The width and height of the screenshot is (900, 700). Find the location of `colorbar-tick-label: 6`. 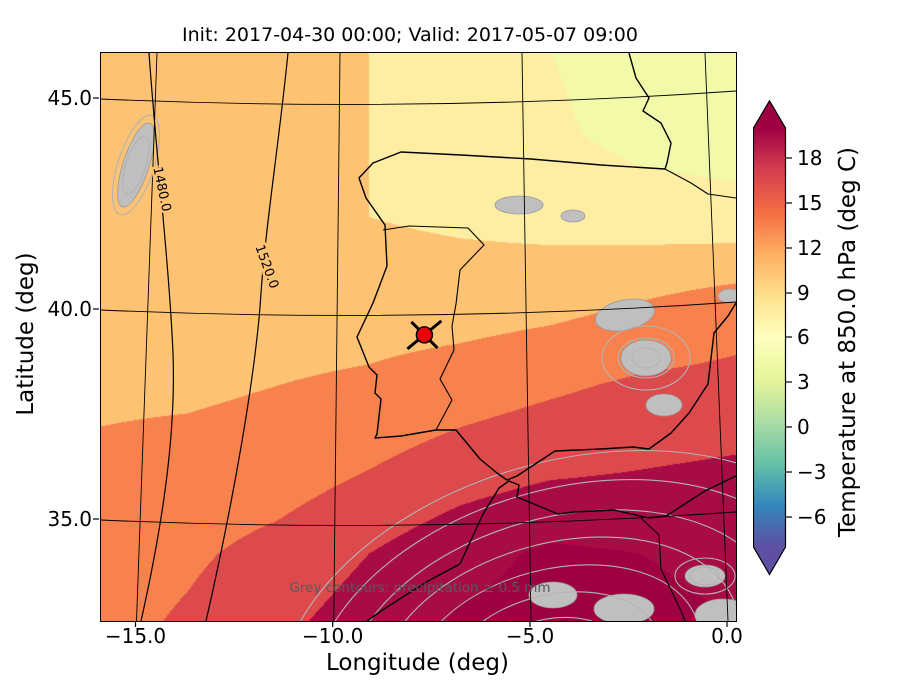

colorbar-tick-label: 6 is located at coordinates (803, 337).